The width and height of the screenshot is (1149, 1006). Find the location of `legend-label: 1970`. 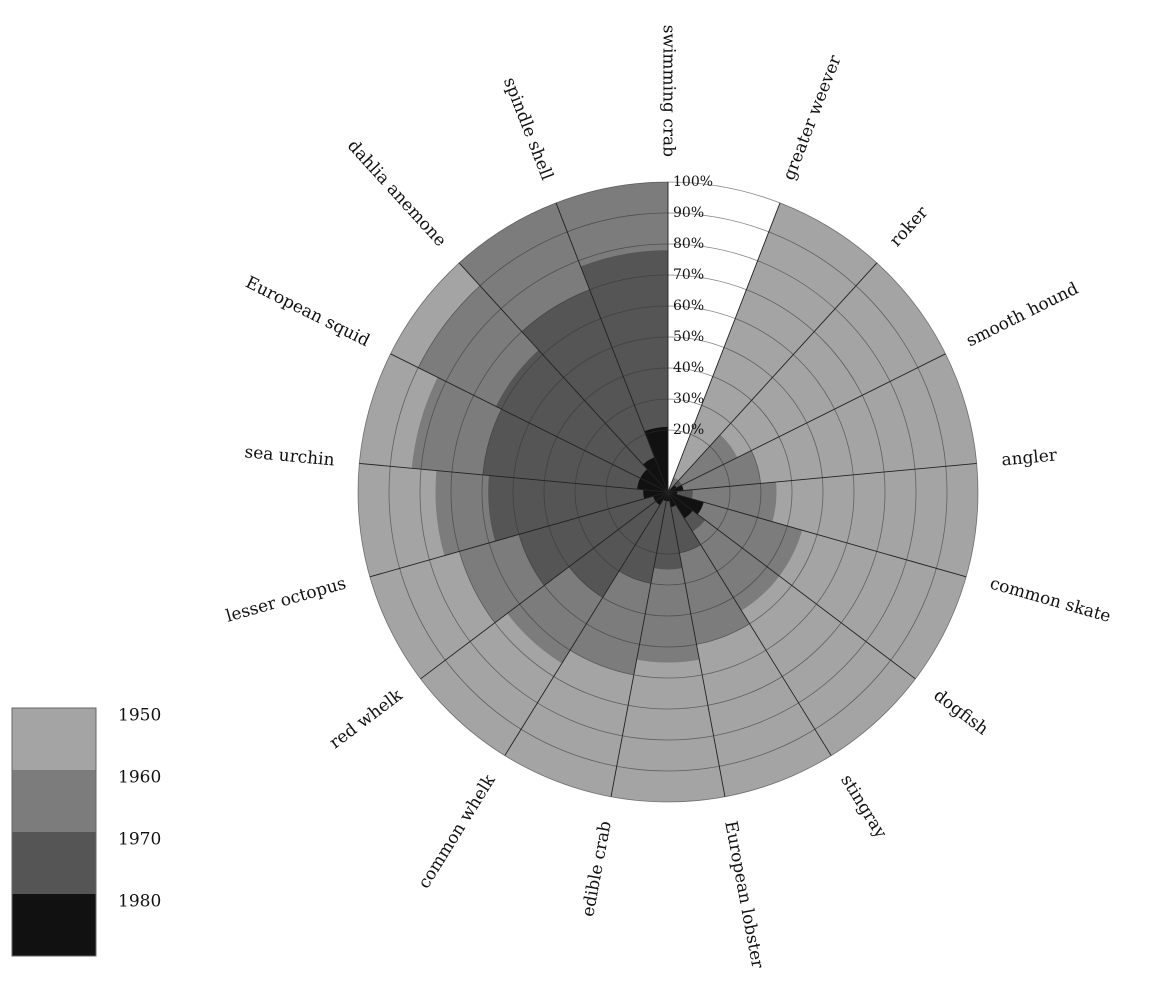

legend-label: 1970 is located at coordinates (139, 840).